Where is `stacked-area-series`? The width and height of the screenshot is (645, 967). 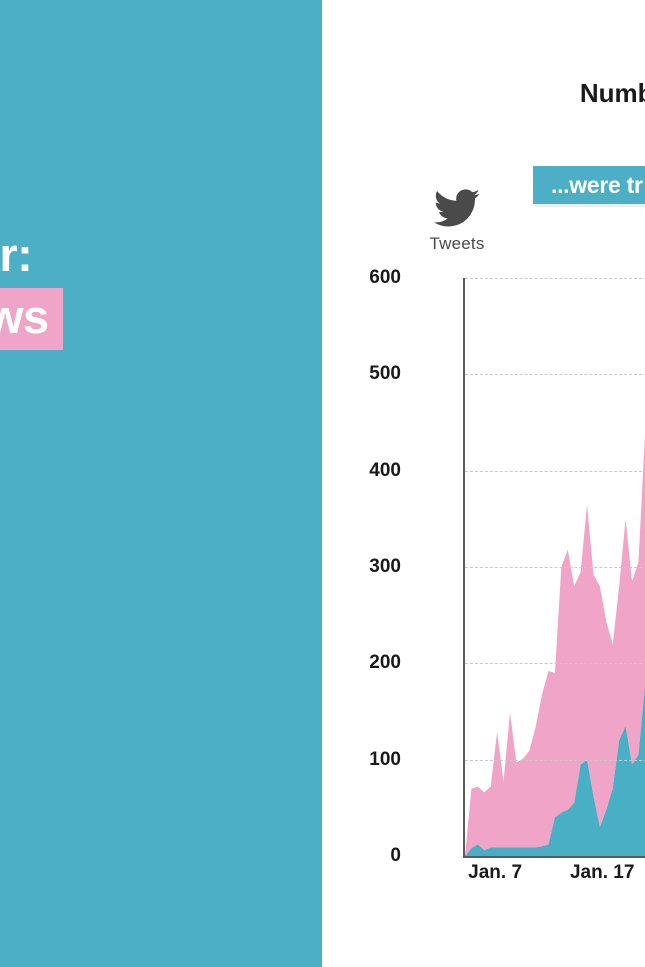
stacked-area-series is located at coordinates (555, 644).